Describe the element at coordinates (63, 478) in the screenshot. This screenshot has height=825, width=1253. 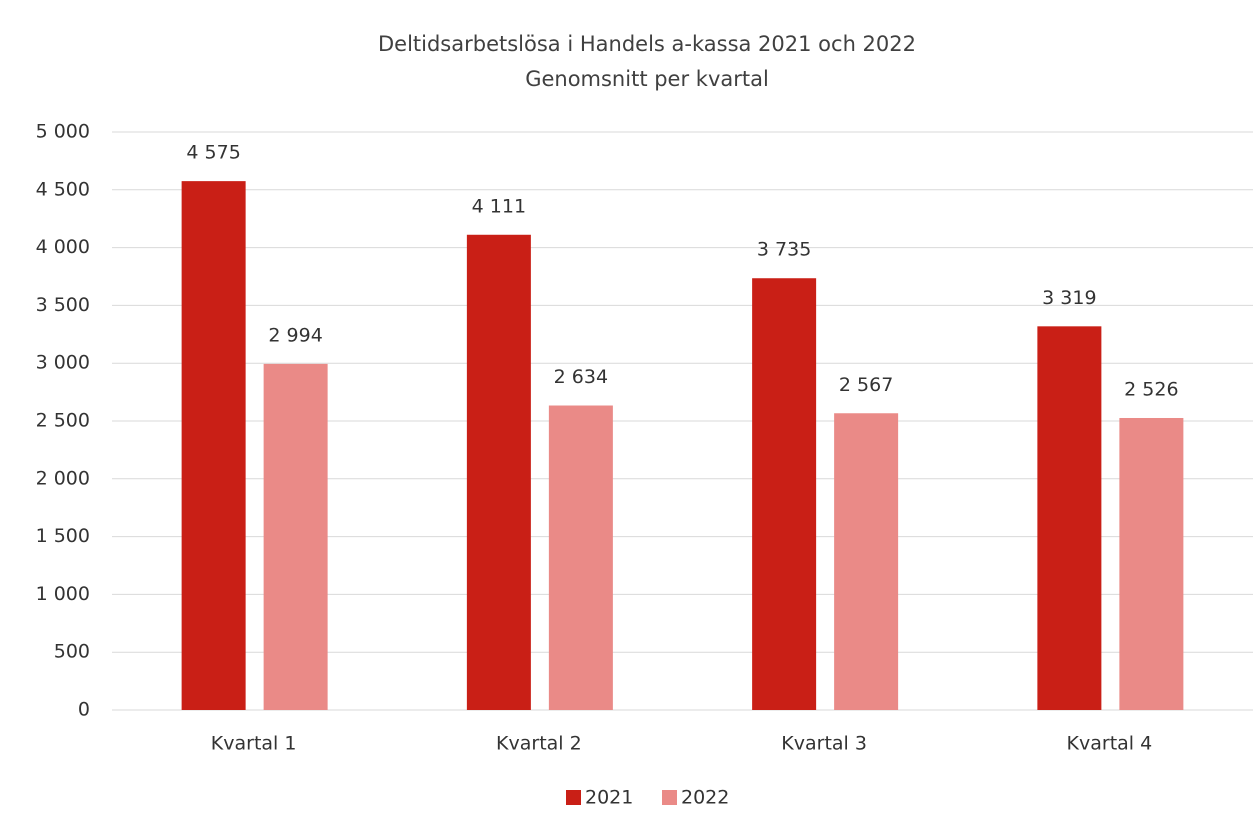
I see `y-tick-label: 2 000` at that location.